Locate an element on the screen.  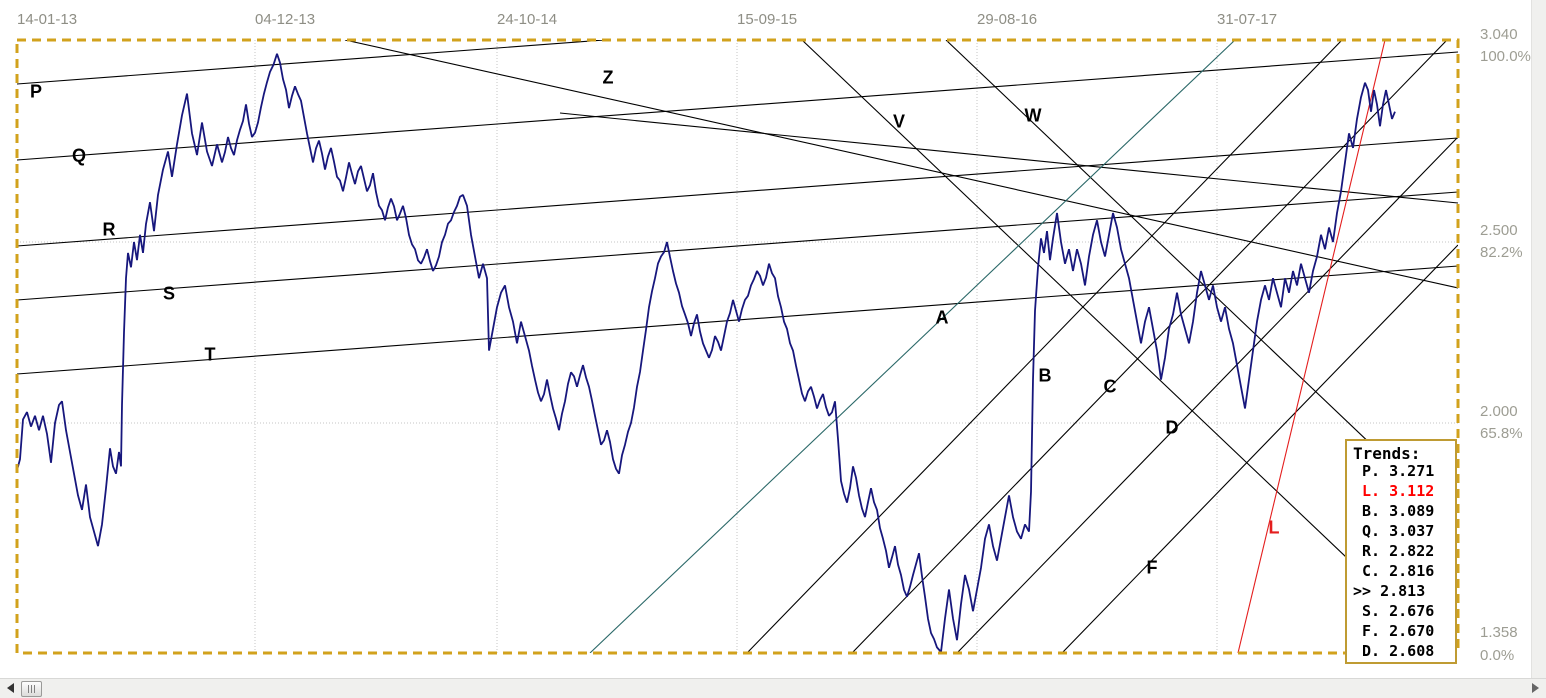
legend-title: Trends: is located at coordinates (1387, 453).